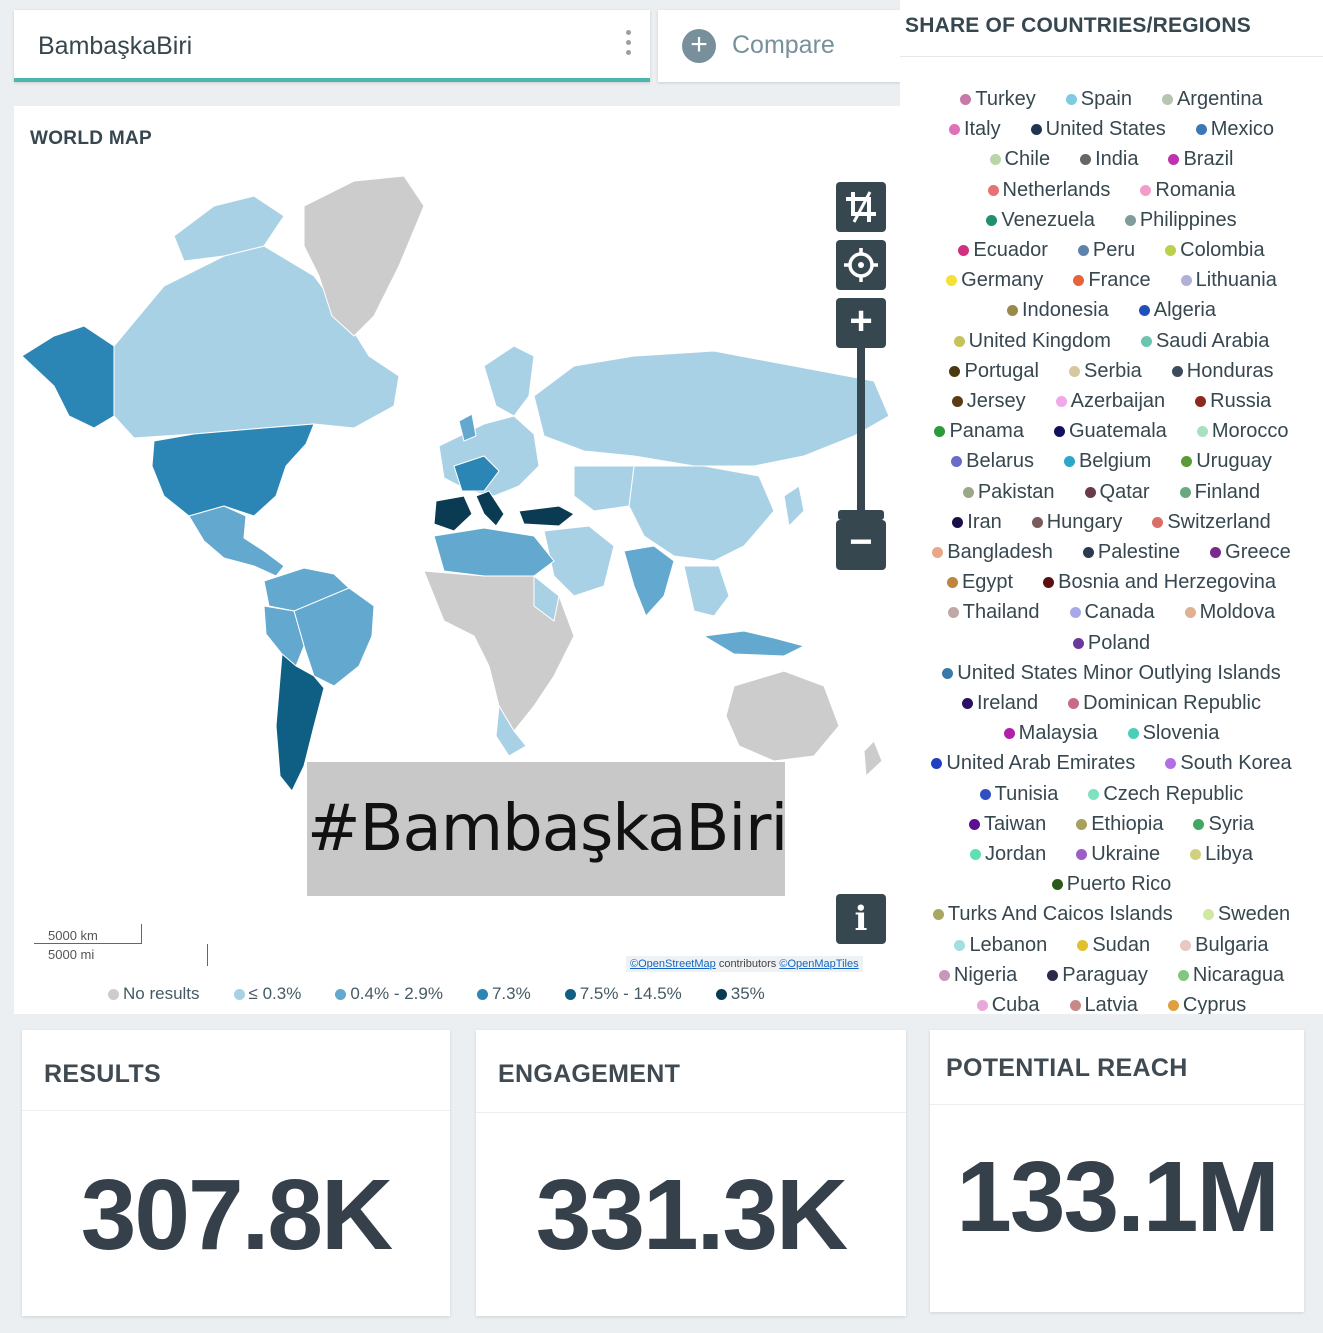 The image size is (1323, 1333). Describe the element at coordinates (1110, 431) in the screenshot. I see `country-legend-item: Guatemala` at that location.